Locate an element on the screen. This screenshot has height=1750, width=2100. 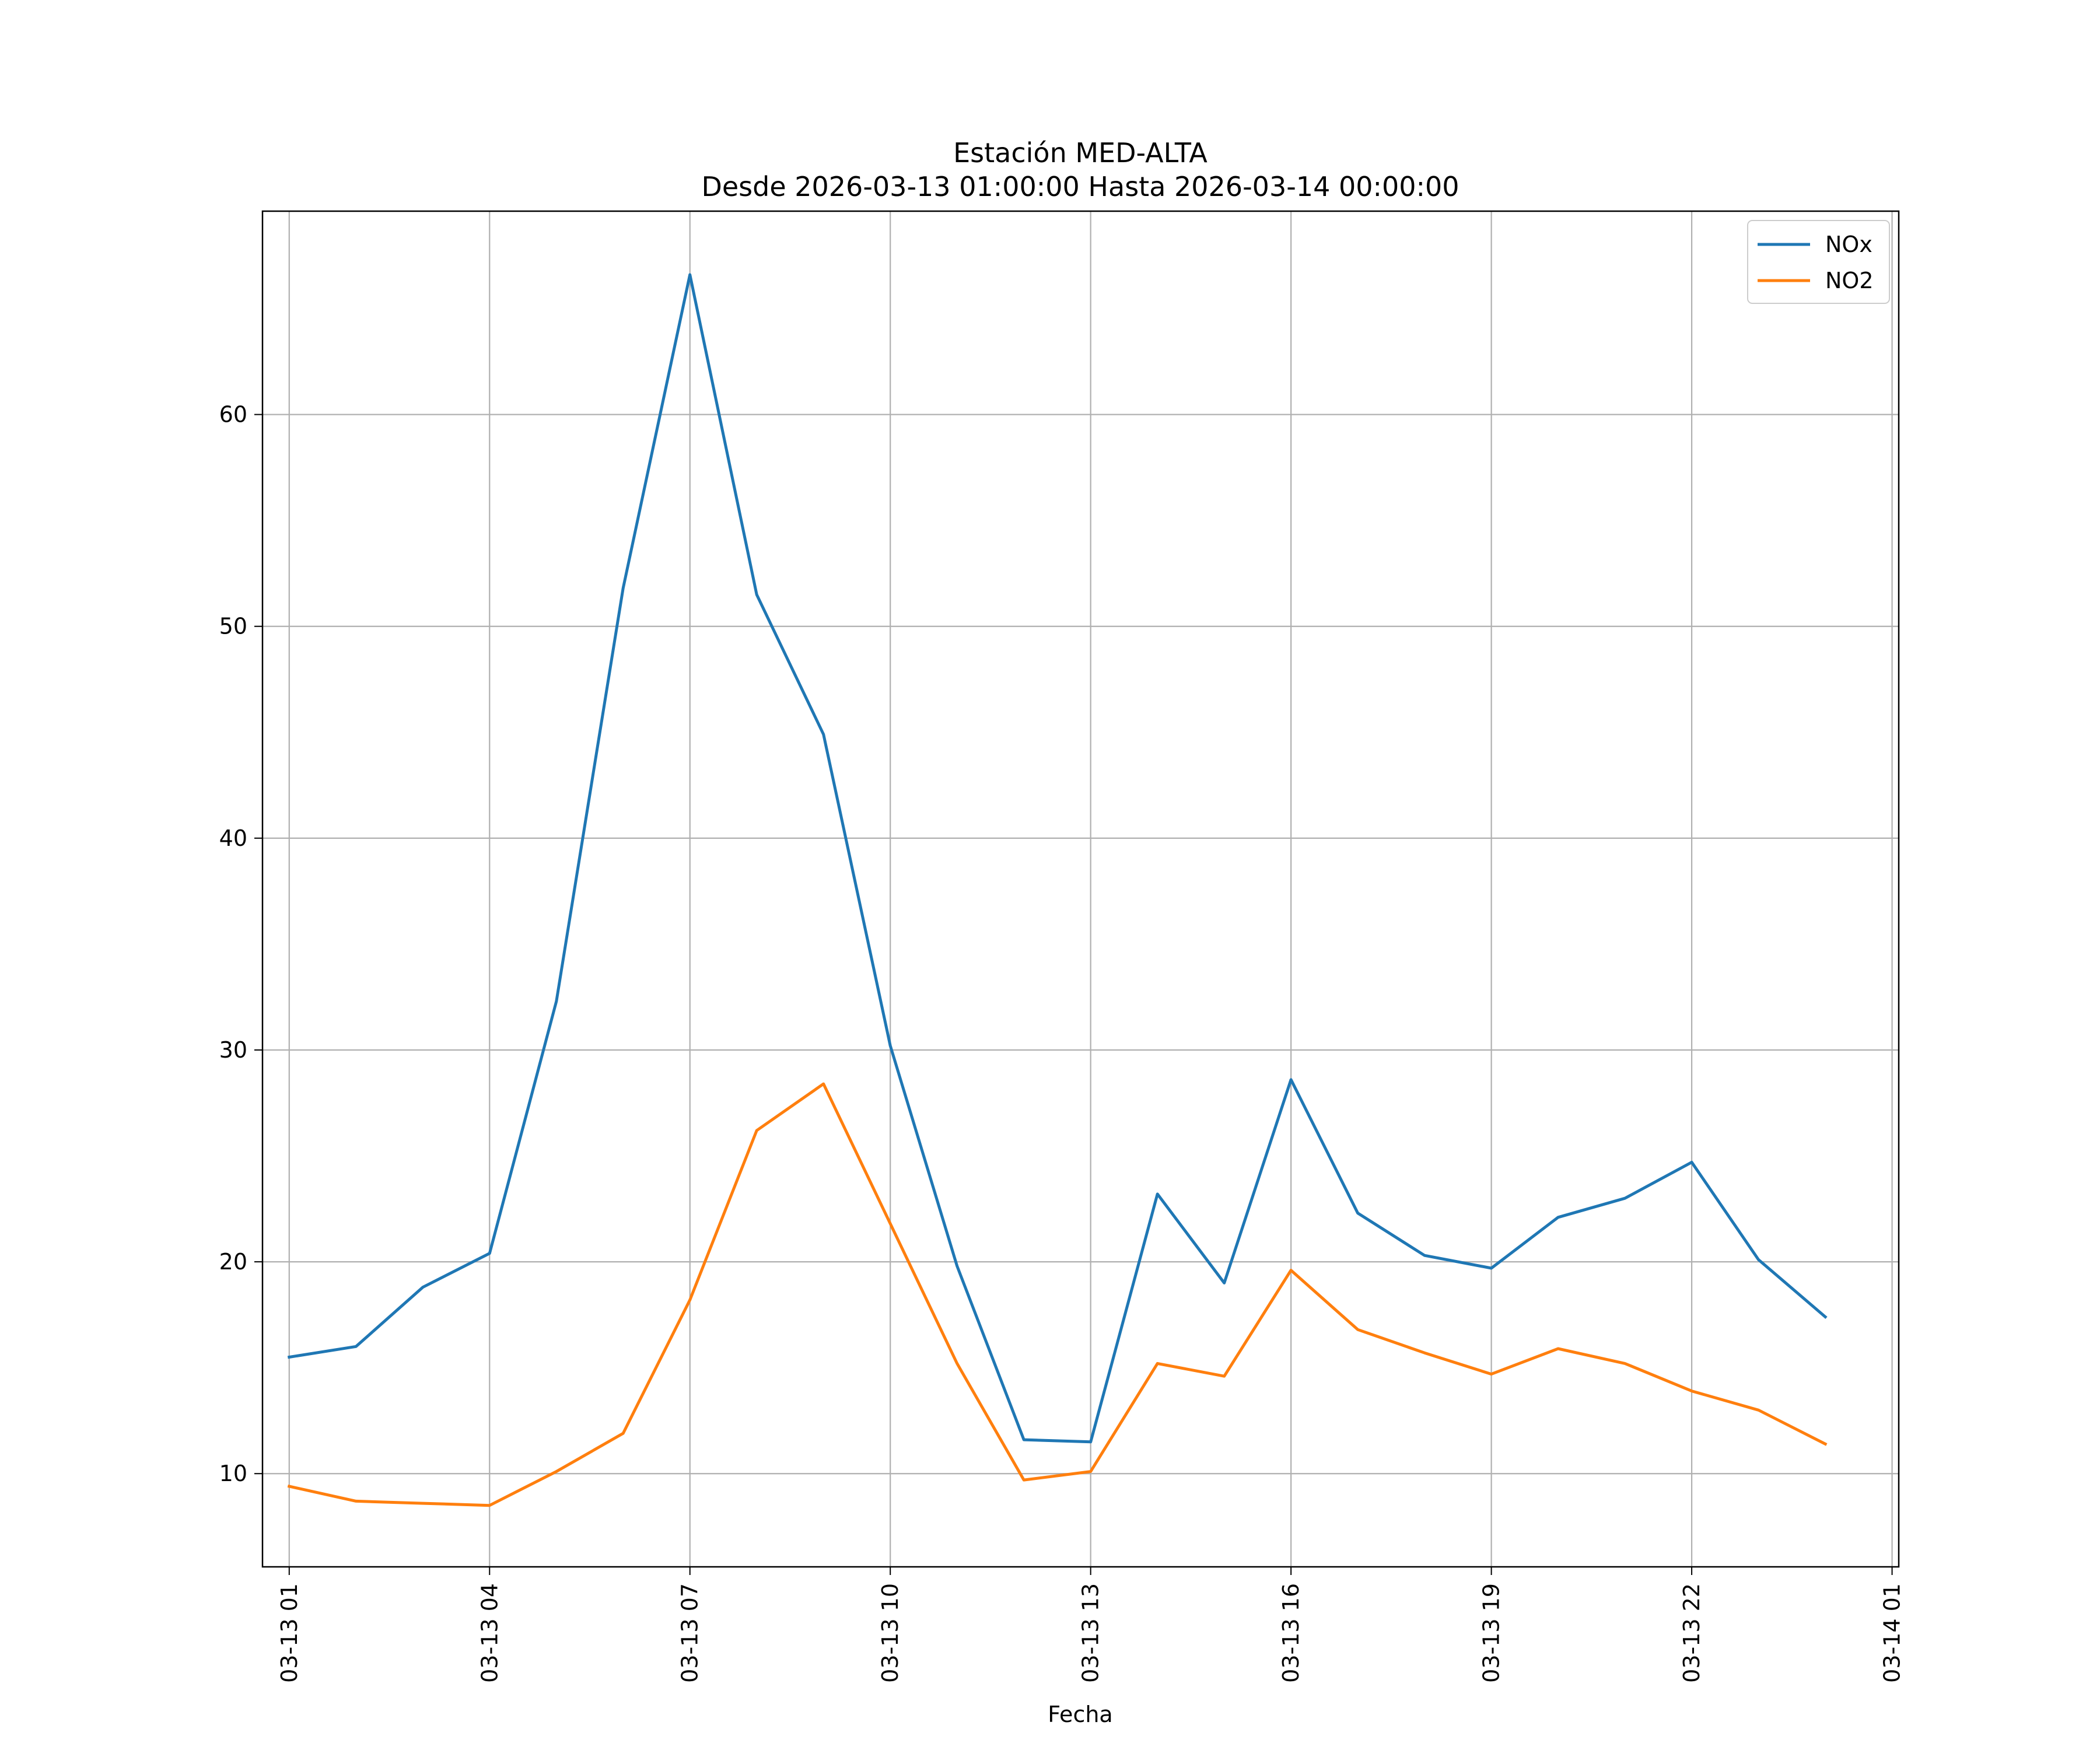
x-axis-label: Fecha is located at coordinates (1080, 1714).